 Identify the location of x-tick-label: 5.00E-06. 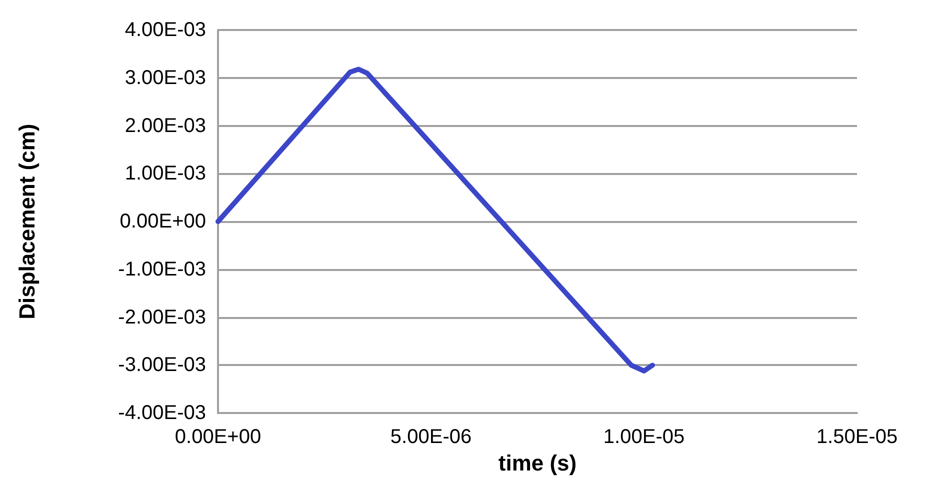
(431, 437).